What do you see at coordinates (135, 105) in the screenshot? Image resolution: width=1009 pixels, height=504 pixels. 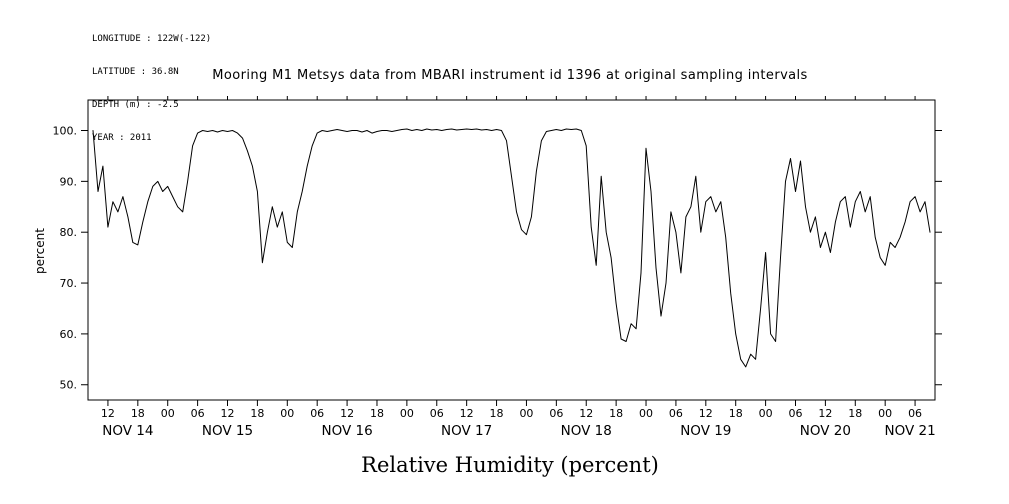 I see `depth-text: DEPTH (m) : -2.5` at bounding box center [135, 105].